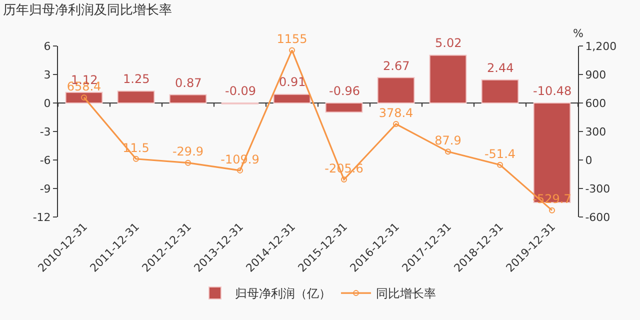  I want to click on data-label: 2.67, so click(396, 66).